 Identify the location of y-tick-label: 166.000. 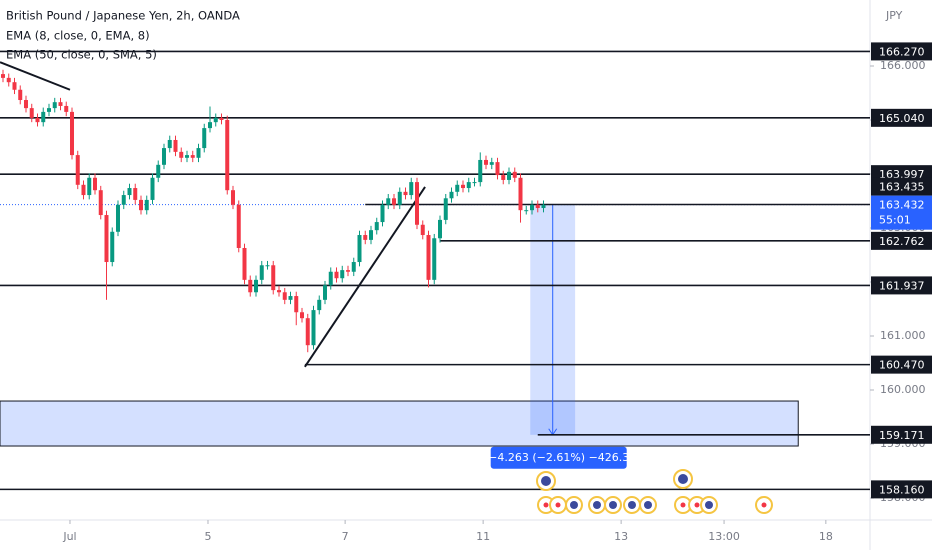
(903, 65).